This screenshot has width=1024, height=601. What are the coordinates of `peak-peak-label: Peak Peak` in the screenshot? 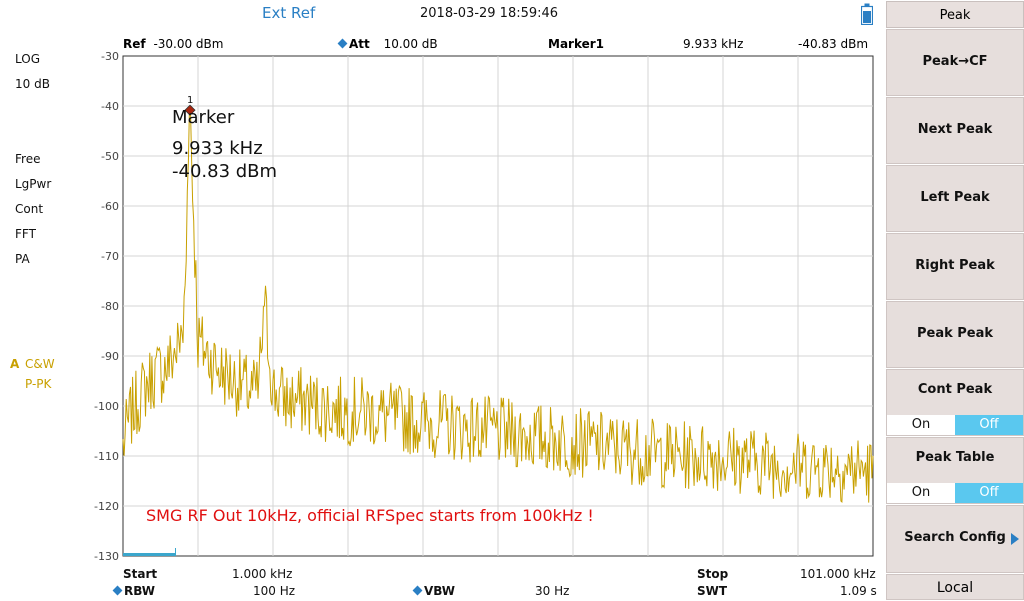 It's located at (955, 333).